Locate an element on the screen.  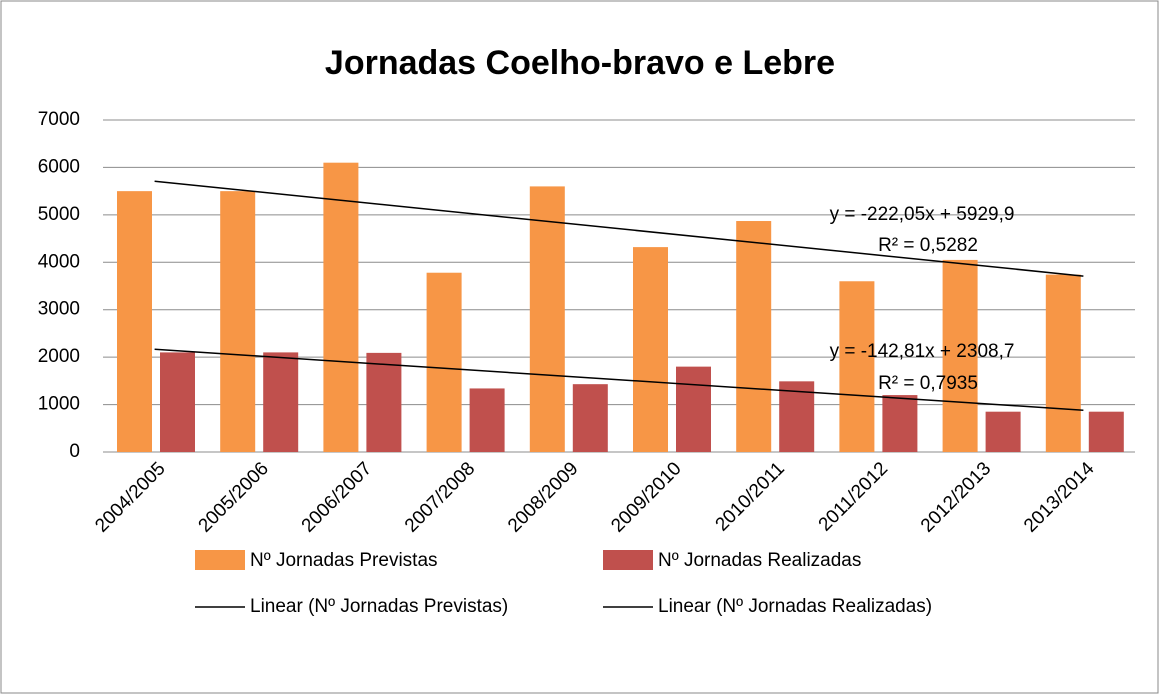
legend-label: Linear (Nº Jornadas Previstas) is located at coordinates (379, 606).